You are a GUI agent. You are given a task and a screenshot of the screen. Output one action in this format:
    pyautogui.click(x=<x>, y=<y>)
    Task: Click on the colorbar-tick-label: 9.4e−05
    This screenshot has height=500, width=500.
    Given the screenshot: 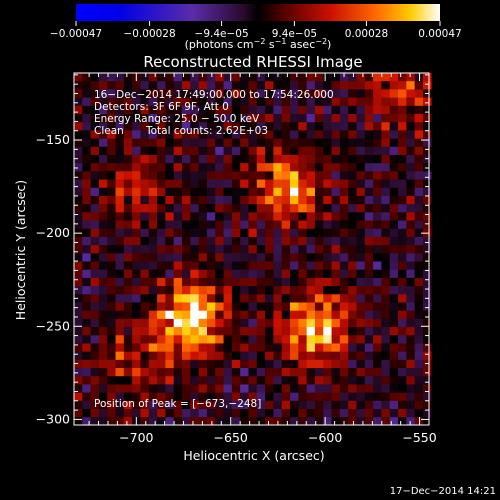 What is the action you would take?
    pyautogui.click(x=294, y=34)
    